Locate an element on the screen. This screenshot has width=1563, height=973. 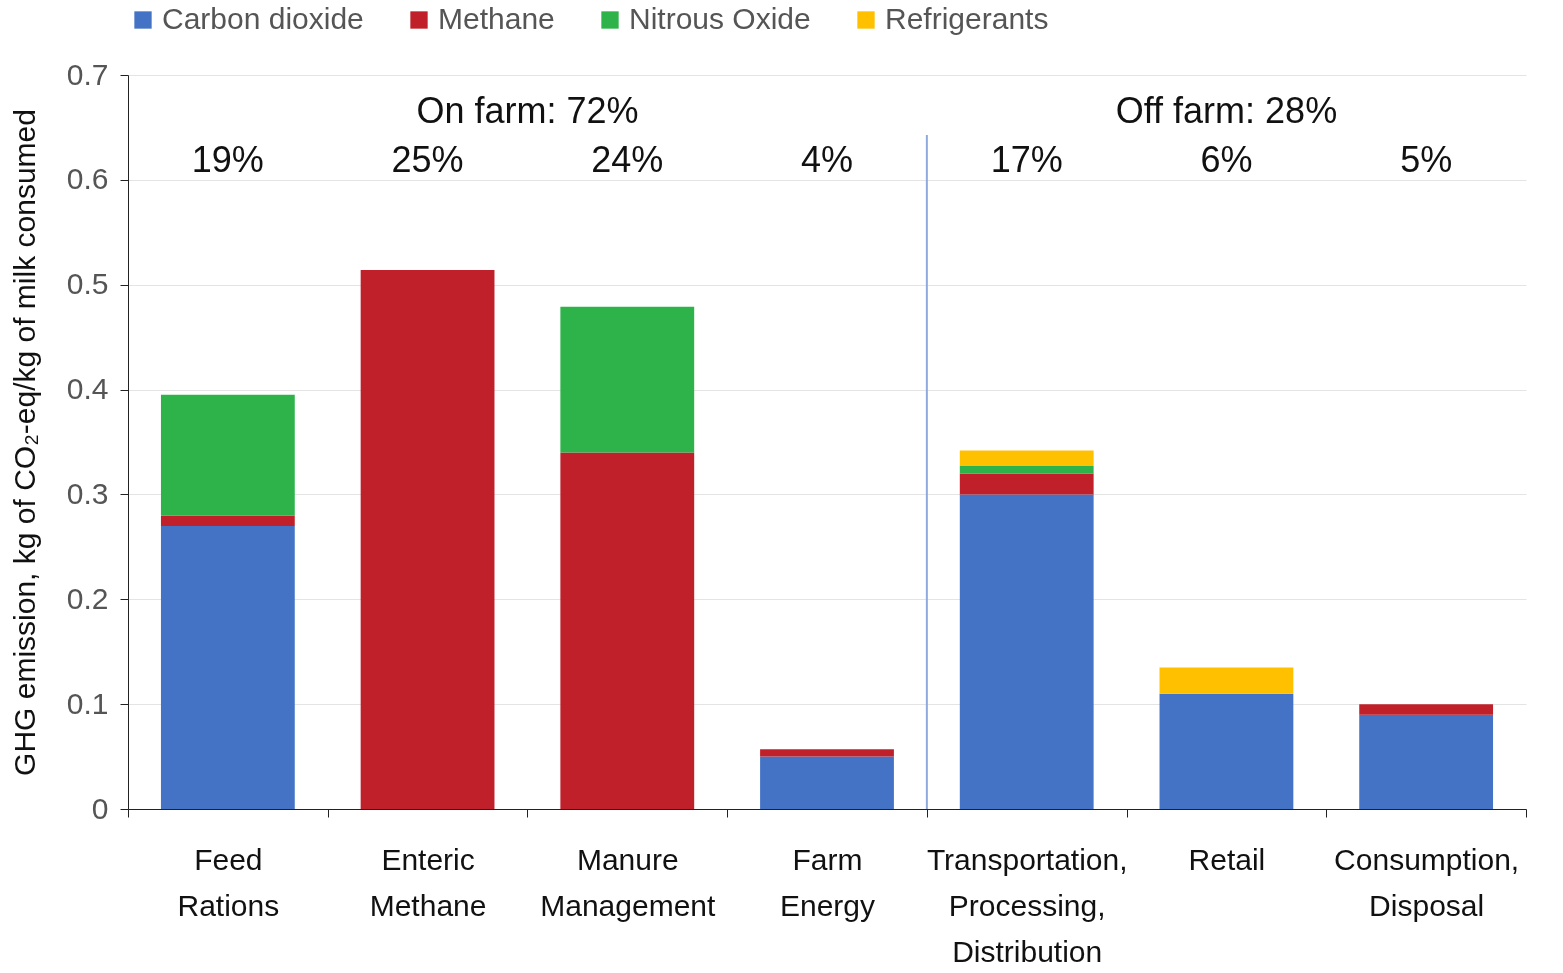
y-tick-label: 0.6 is located at coordinates (87, 179).